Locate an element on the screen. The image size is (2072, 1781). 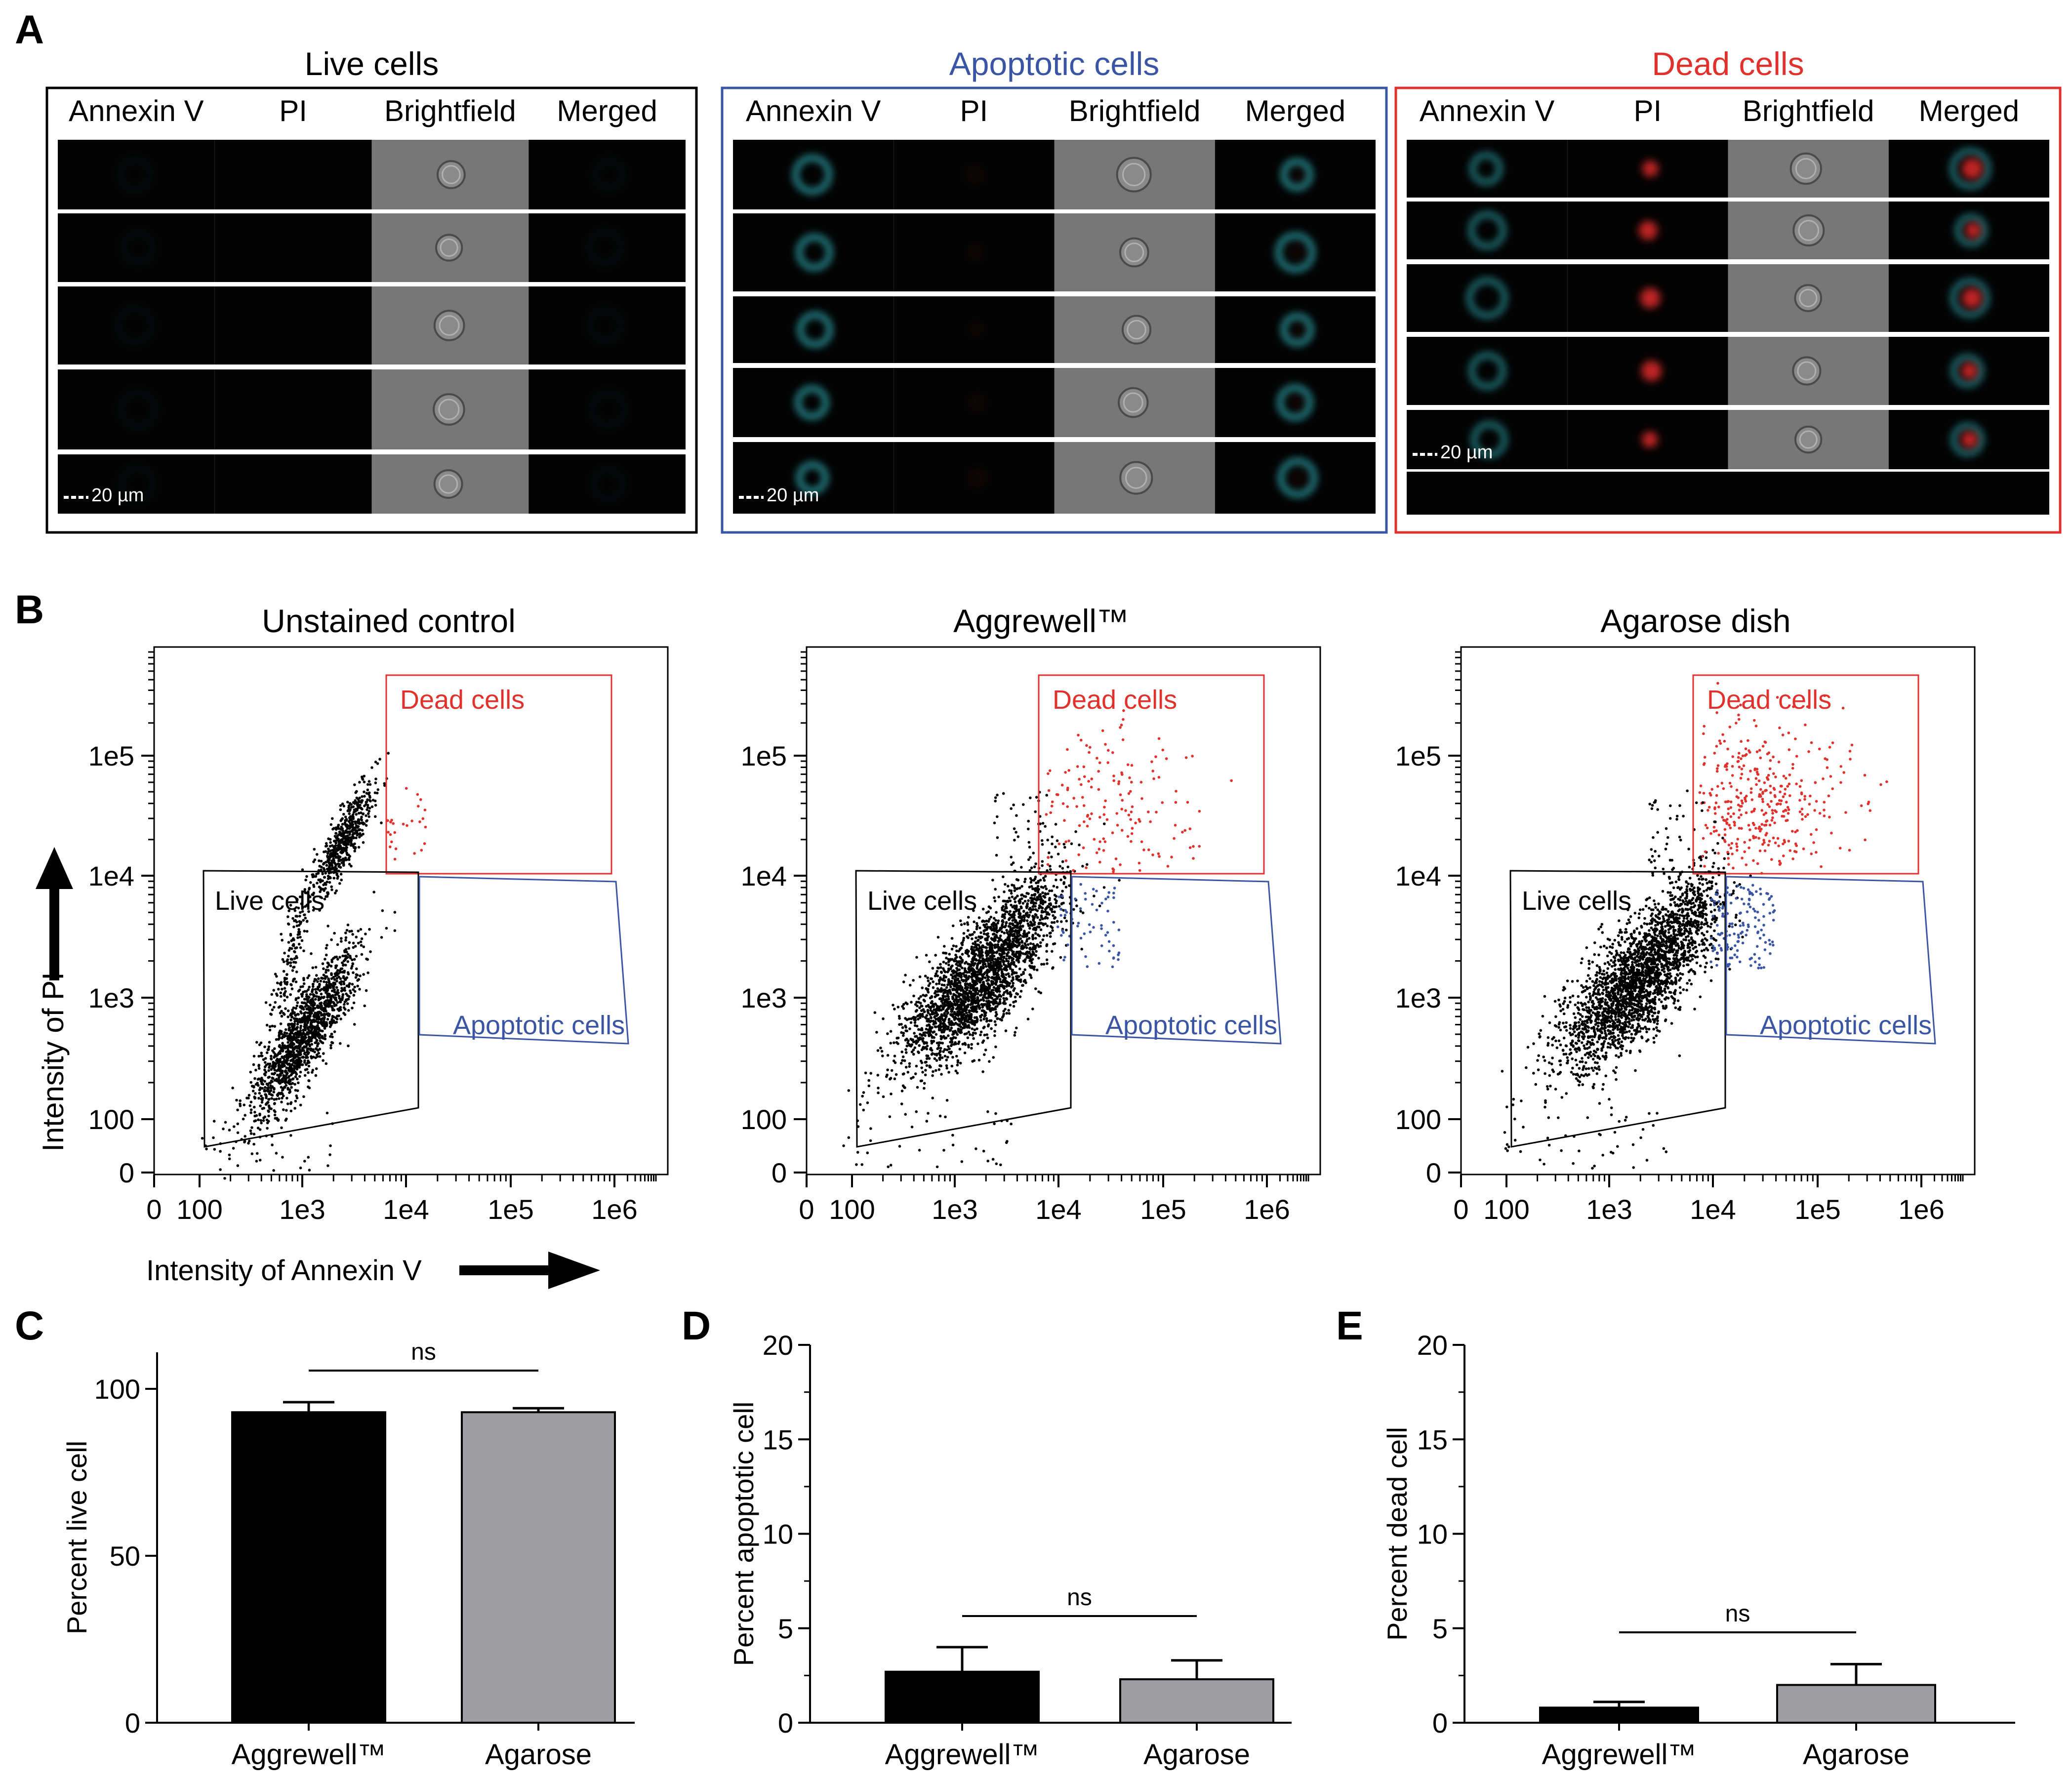
pi-signal is located at coordinates (1651, 169).